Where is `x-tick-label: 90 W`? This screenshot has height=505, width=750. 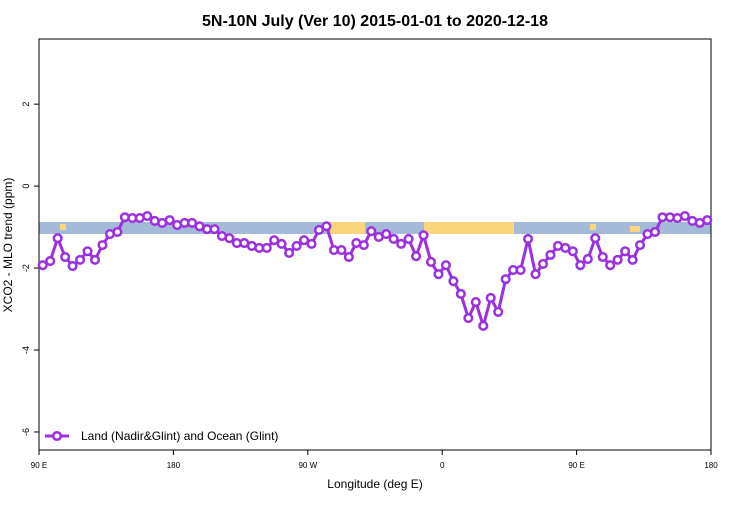
x-tick-label: 90 W is located at coordinates (307, 465).